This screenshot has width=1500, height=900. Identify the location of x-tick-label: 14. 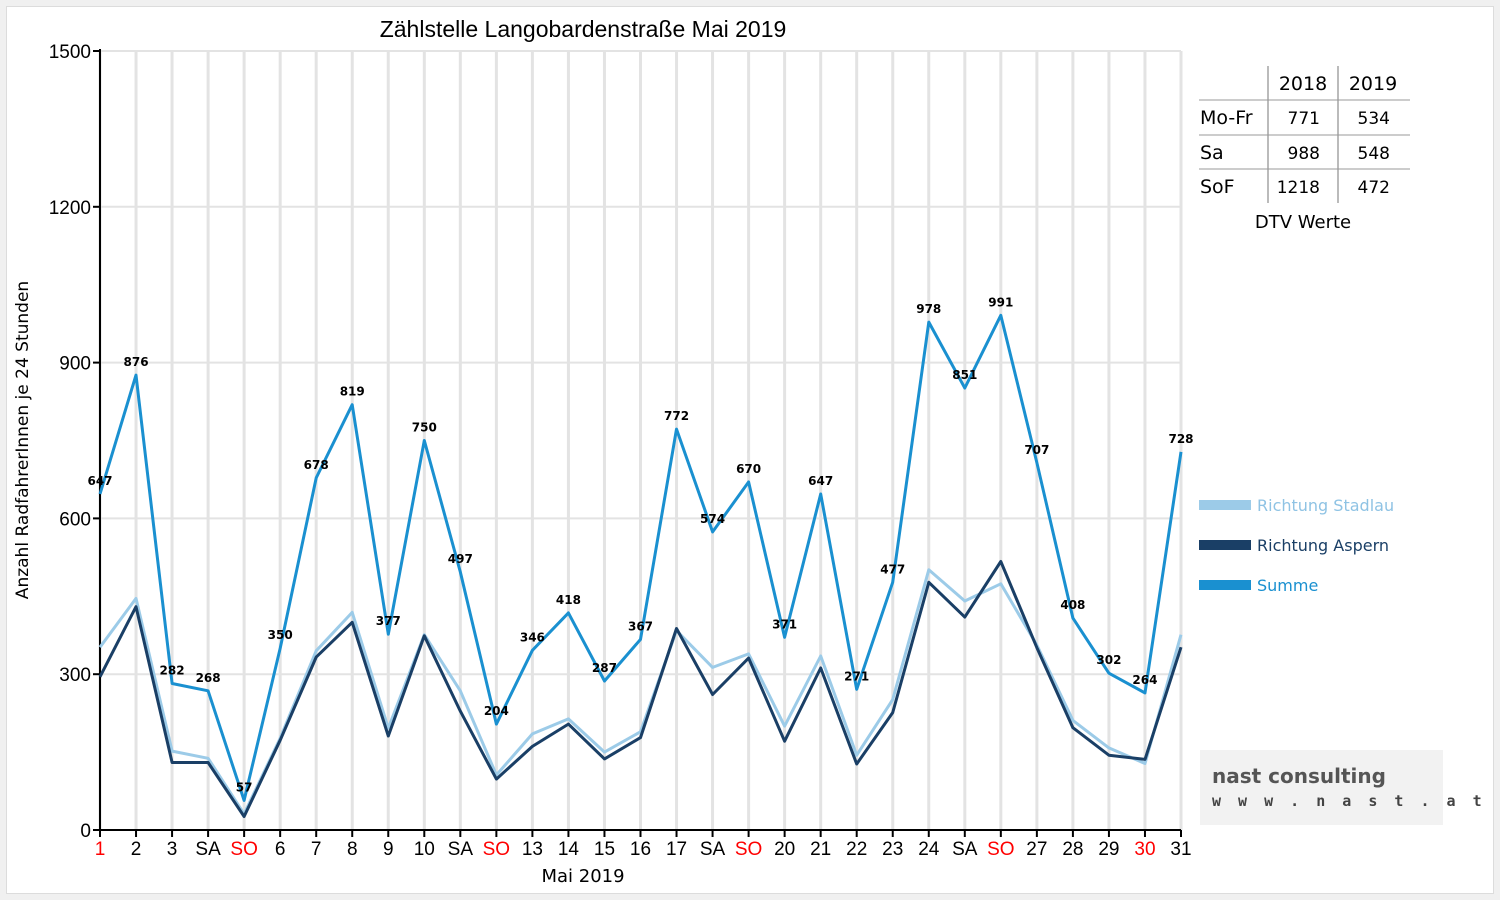
(569, 849).